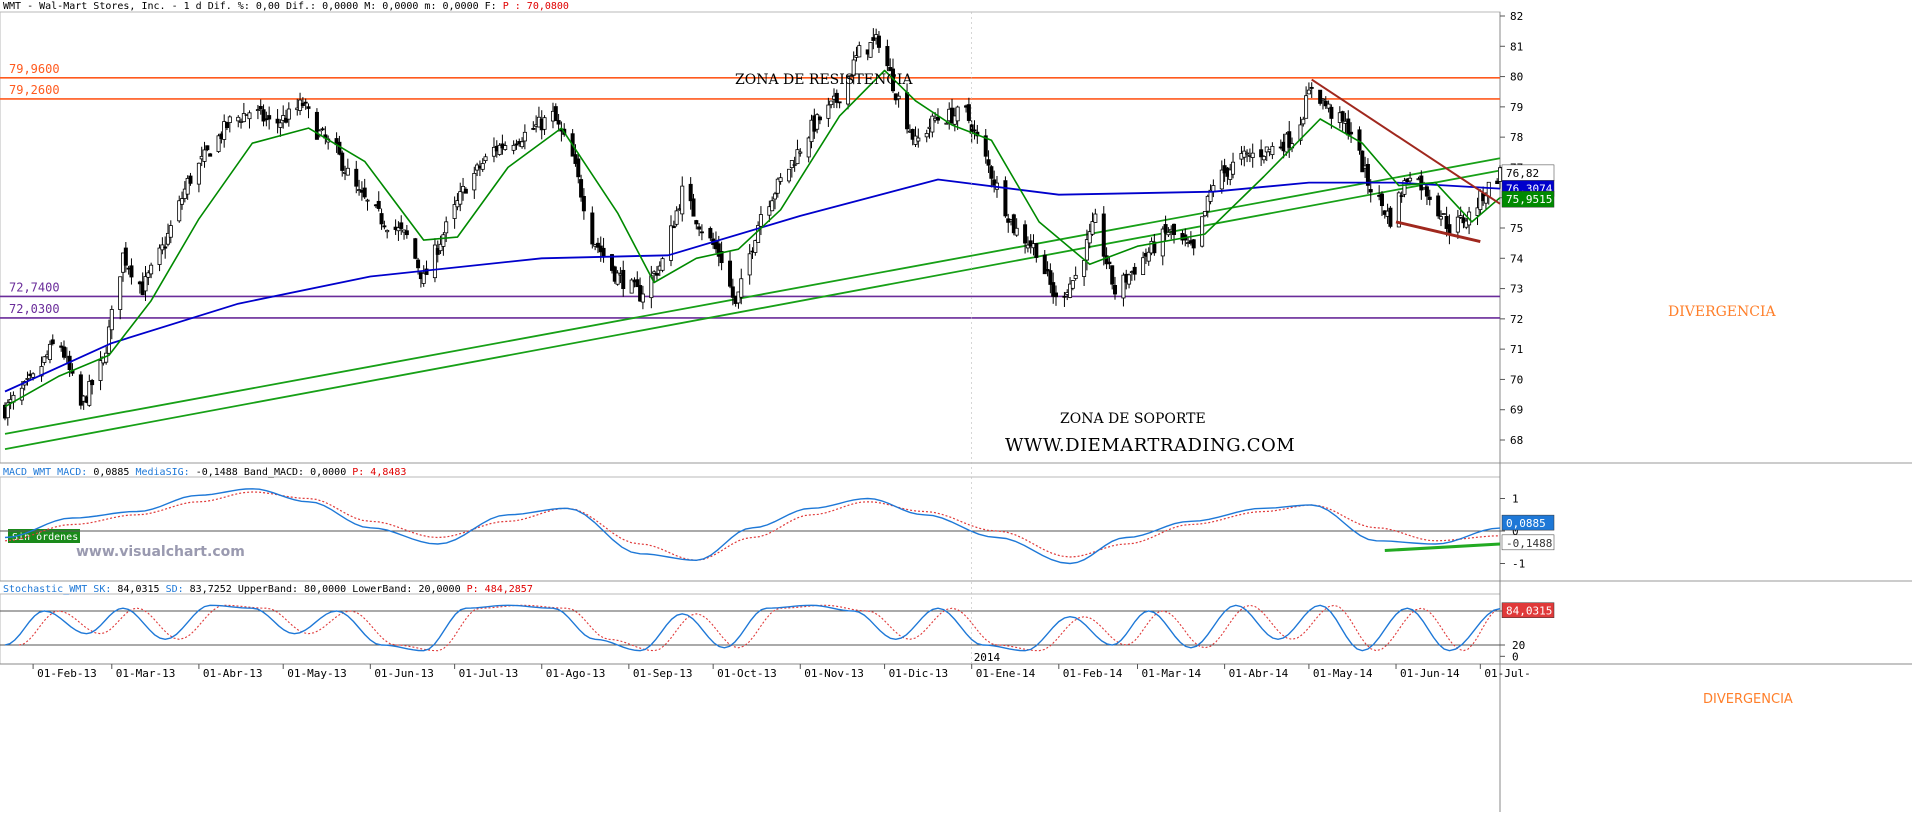 Image resolution: width=1912 pixels, height=833 pixels. What do you see at coordinates (1516, 77) in the screenshot?
I see `price-tick-label: 80` at bounding box center [1516, 77].